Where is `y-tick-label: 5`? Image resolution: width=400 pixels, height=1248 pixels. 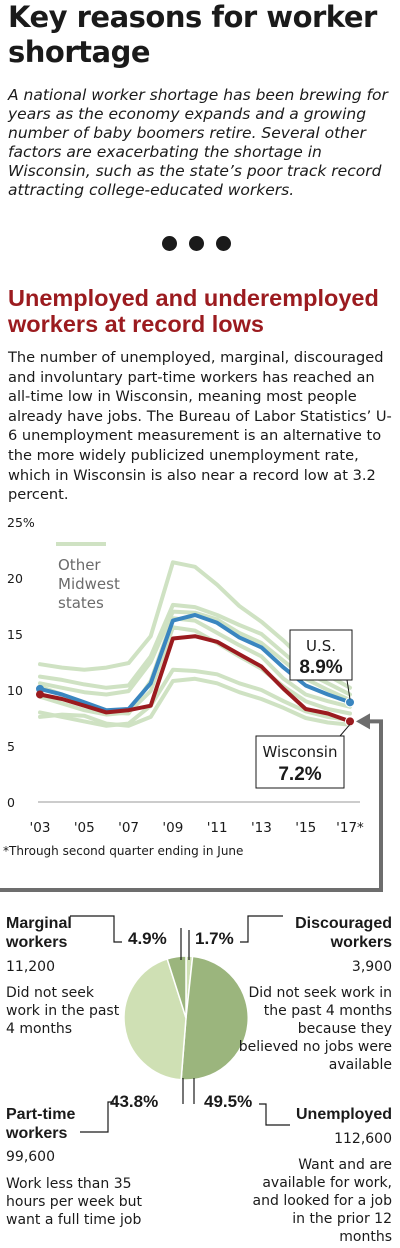
y-tick-label: 5 is located at coordinates (11, 746).